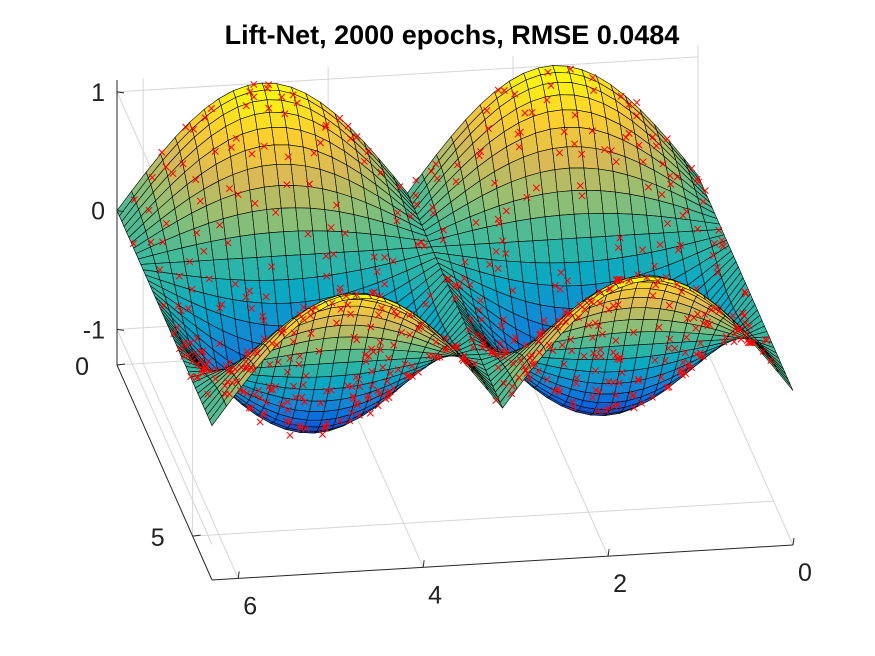 The width and height of the screenshot is (875, 656). I want to click on z-tick, so click(120, 92).